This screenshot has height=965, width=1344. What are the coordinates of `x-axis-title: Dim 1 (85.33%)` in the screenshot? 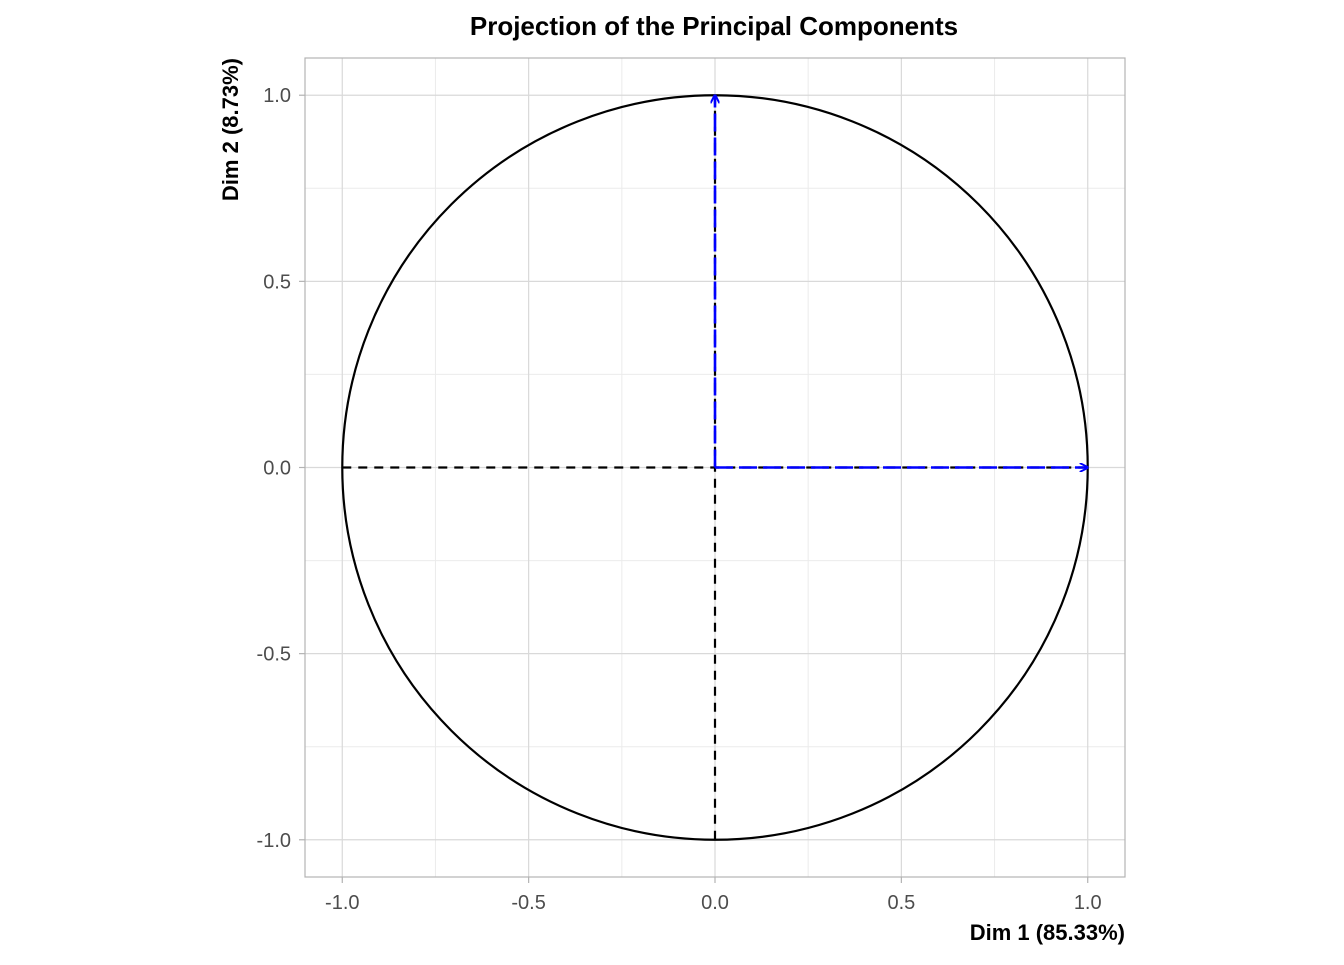 It's located at (1047, 932).